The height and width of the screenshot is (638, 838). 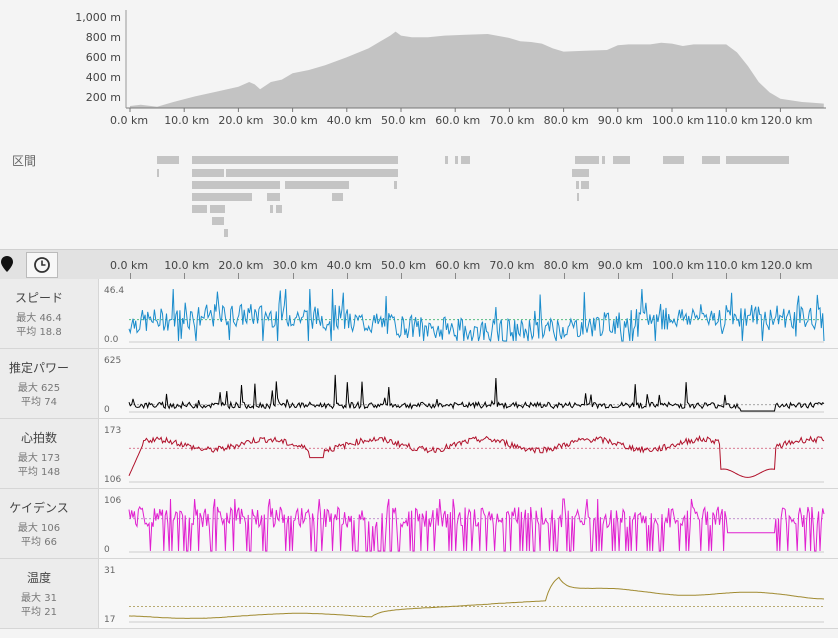 What do you see at coordinates (39, 458) in the screenshot?
I see `metric-max: 最大 173` at bounding box center [39, 458].